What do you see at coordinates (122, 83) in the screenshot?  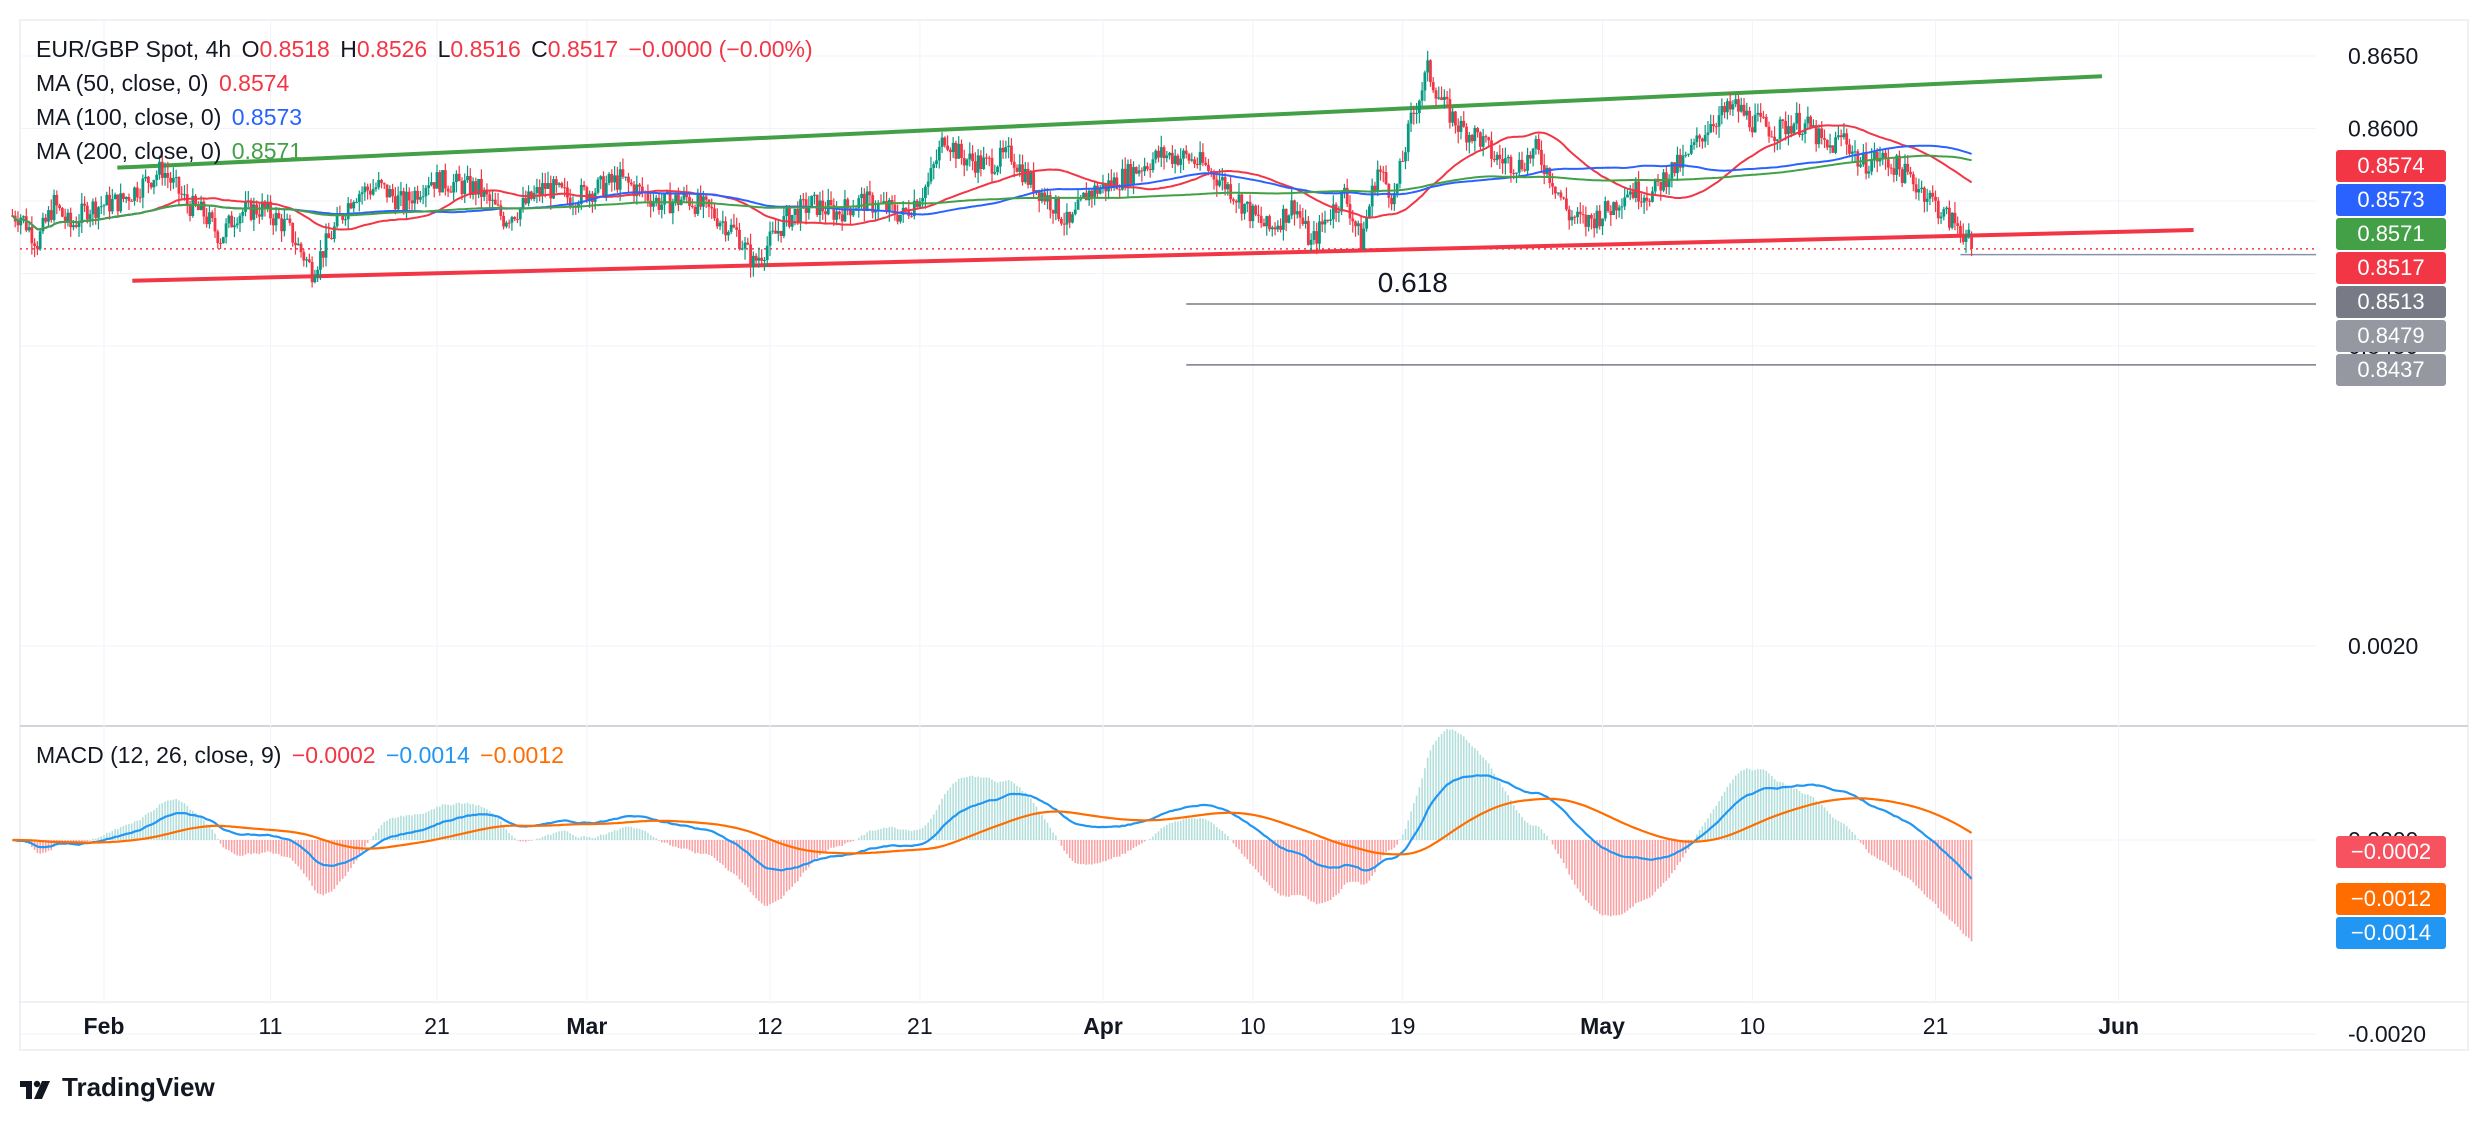 I see `ma50-label: MA (50, close, 0)` at bounding box center [122, 83].